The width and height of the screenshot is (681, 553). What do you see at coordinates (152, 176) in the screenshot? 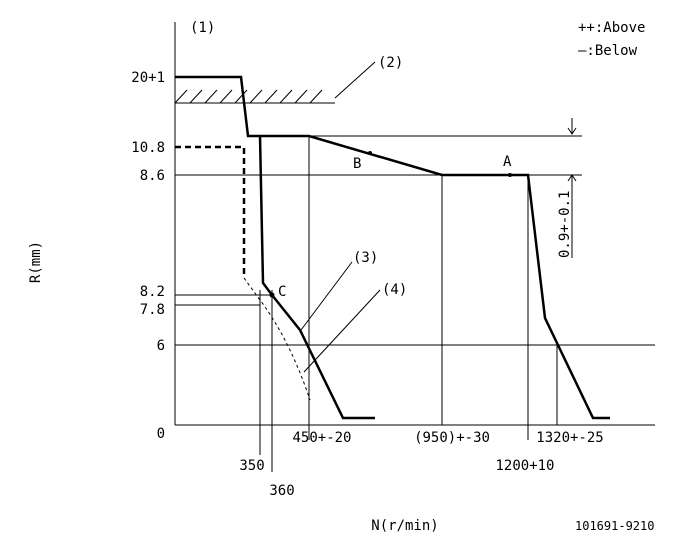
I see `tick: 8.6` at bounding box center [152, 176].